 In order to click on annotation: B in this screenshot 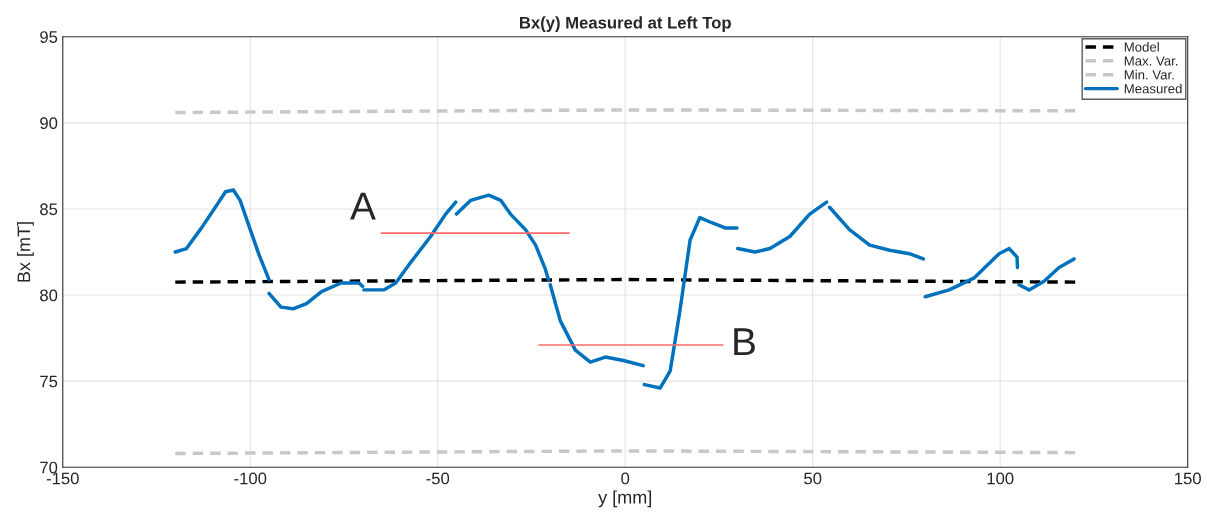, I will do `click(744, 342)`.